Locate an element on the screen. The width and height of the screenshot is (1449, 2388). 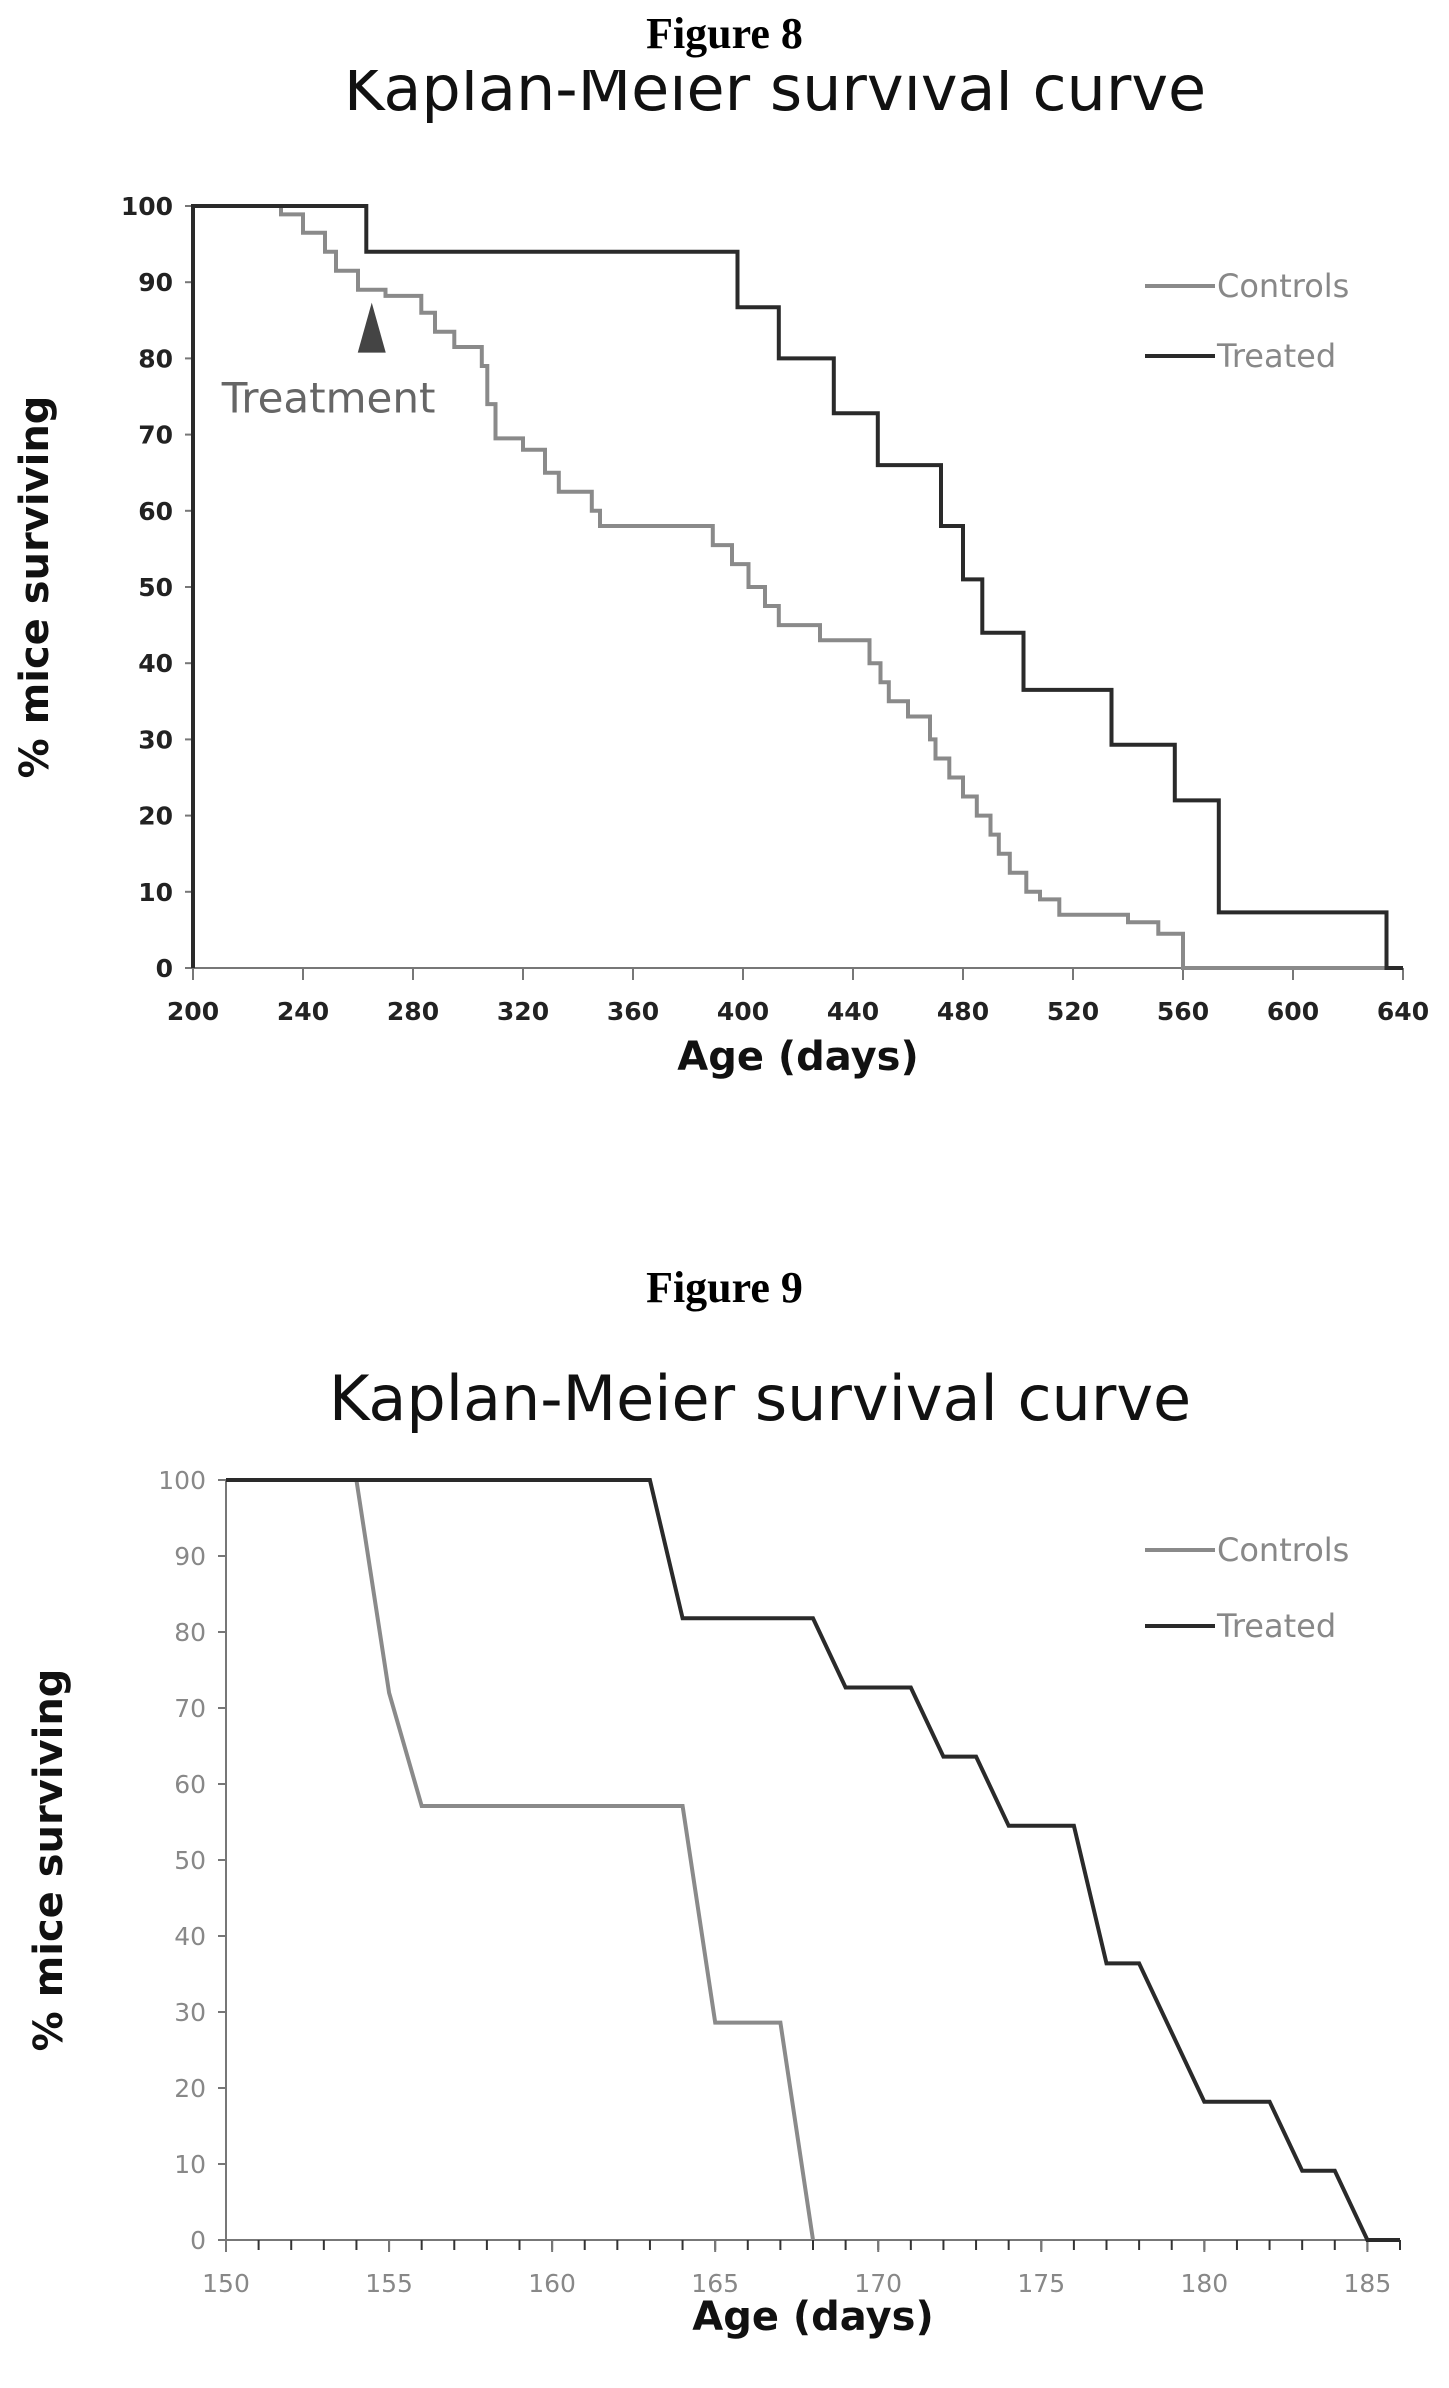
treatment-arrow-icon is located at coordinates (371, 327).